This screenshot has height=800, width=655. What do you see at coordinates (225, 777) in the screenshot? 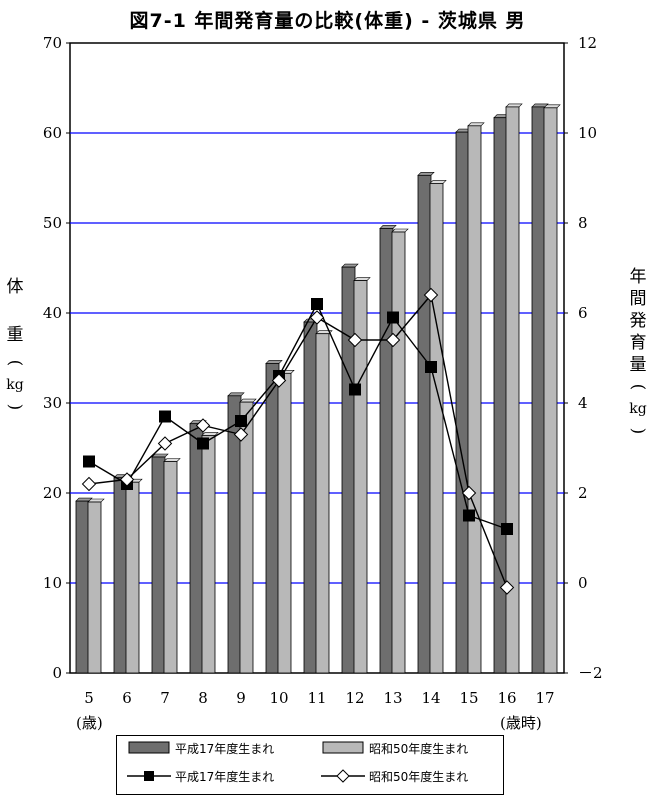
I see `legend-label-line-h17: 平成17年度生まれ` at bounding box center [225, 777].